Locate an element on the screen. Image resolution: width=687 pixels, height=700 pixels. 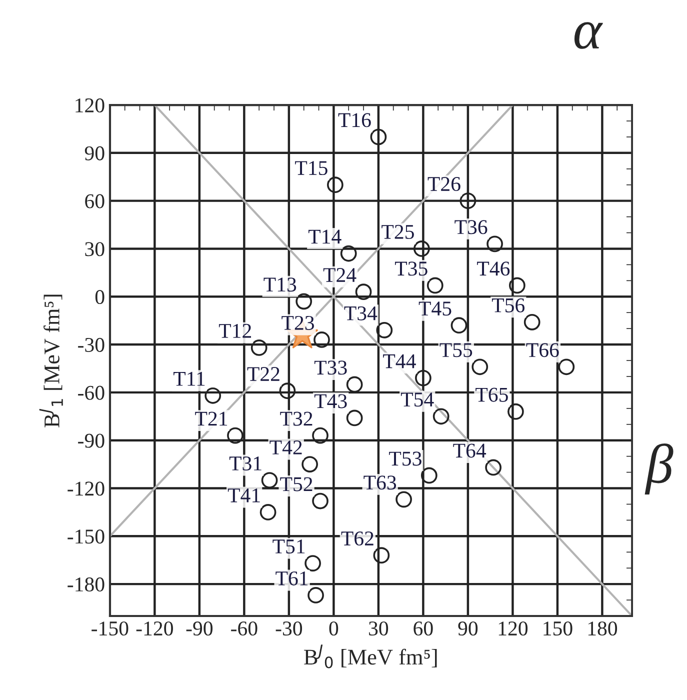
annotation: T51 is located at coordinates (288, 547).